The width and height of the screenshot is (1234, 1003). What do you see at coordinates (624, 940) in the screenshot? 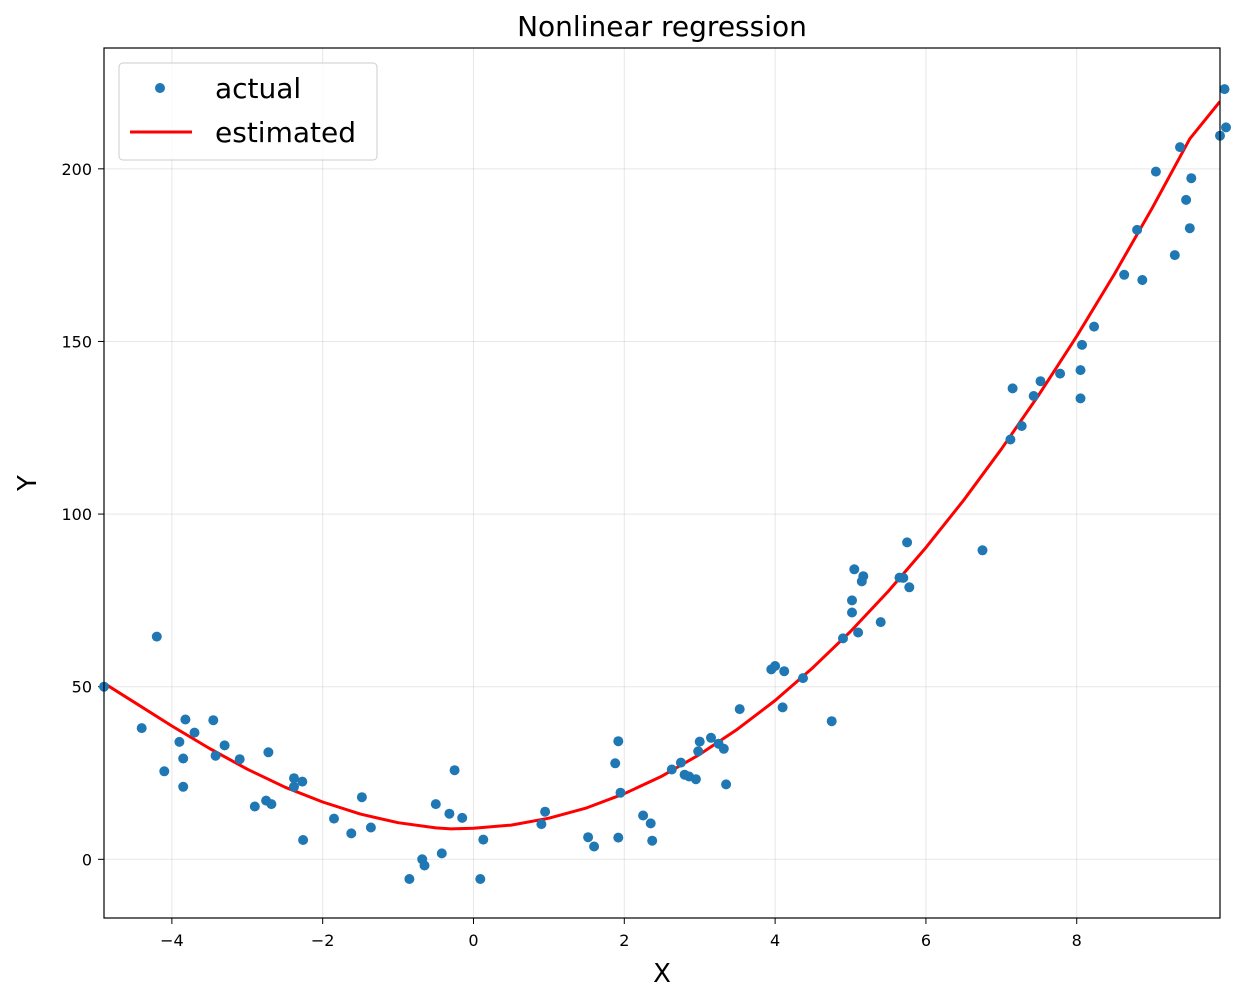
I see `x-tick-label: 2` at bounding box center [624, 940].